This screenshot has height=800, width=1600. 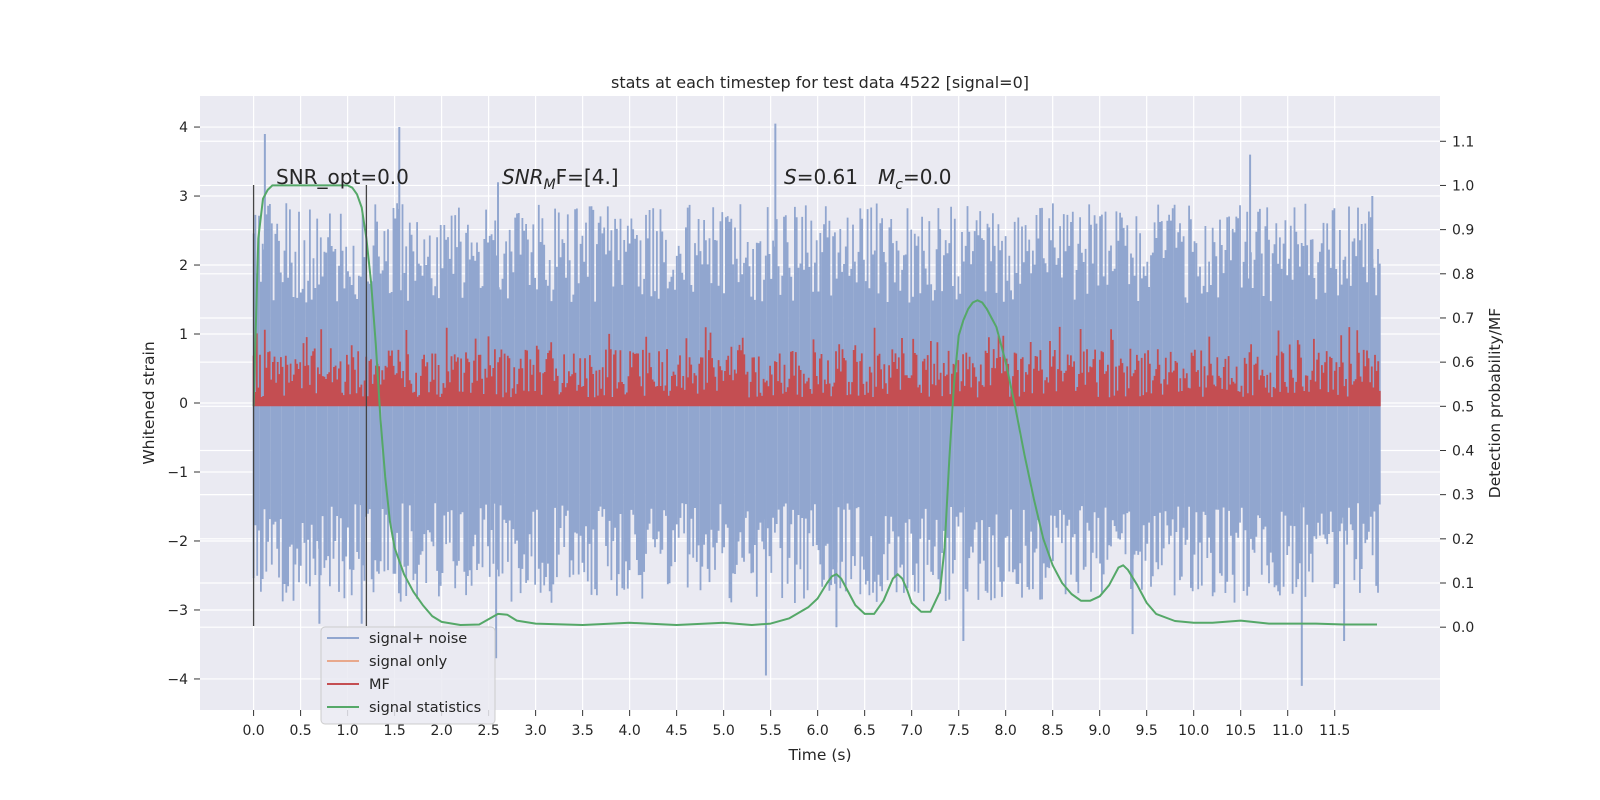 What do you see at coordinates (183, 128) in the screenshot?
I see `y-tick-label: 4` at bounding box center [183, 128].